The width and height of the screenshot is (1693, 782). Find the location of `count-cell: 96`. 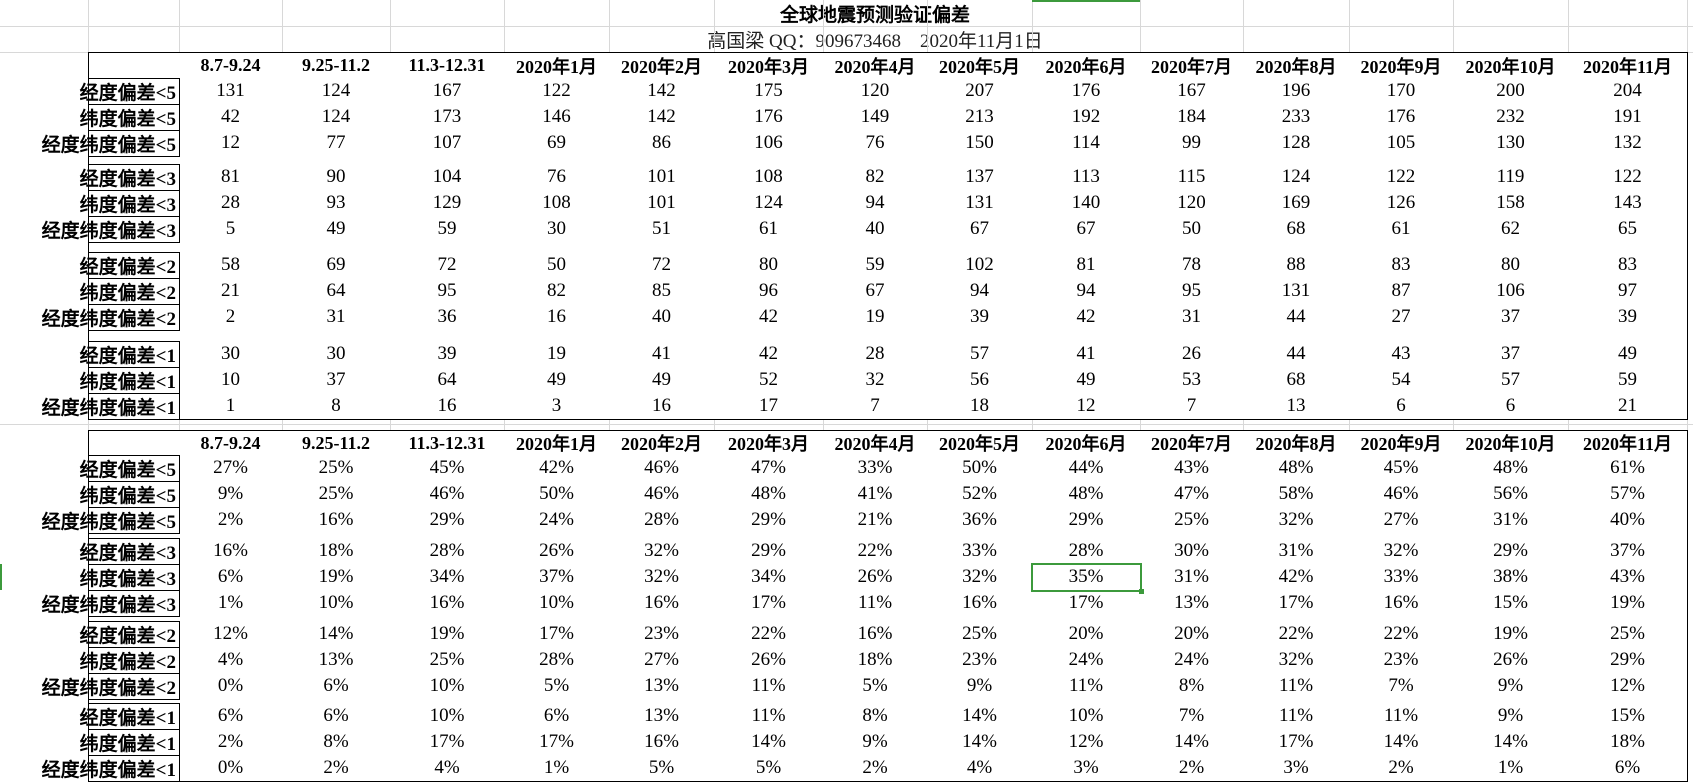

count-cell: 96 is located at coordinates (769, 291).